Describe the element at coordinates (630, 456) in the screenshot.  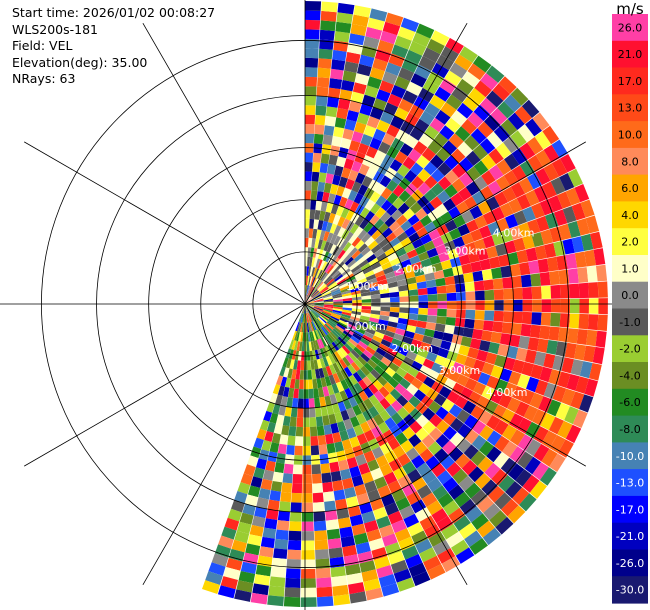
I see `colorbar-tick-label: -10.0` at that location.